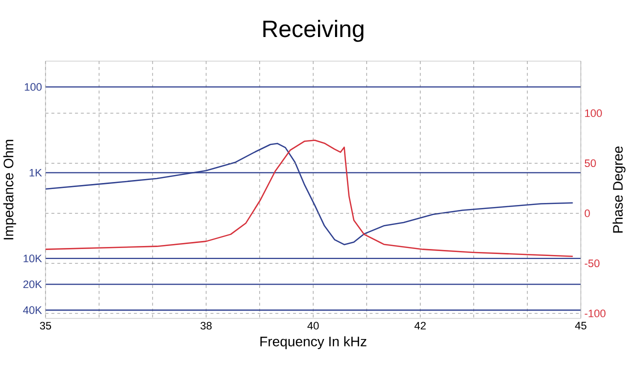 This screenshot has width=638, height=374. I want to click on y-tick-label: 100, so click(33, 87).